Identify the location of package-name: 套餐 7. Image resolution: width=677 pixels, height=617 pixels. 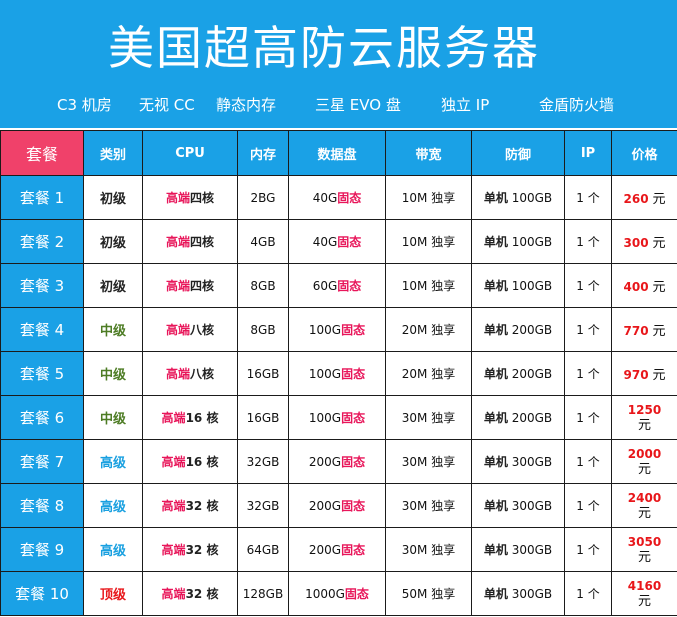
(42, 461).